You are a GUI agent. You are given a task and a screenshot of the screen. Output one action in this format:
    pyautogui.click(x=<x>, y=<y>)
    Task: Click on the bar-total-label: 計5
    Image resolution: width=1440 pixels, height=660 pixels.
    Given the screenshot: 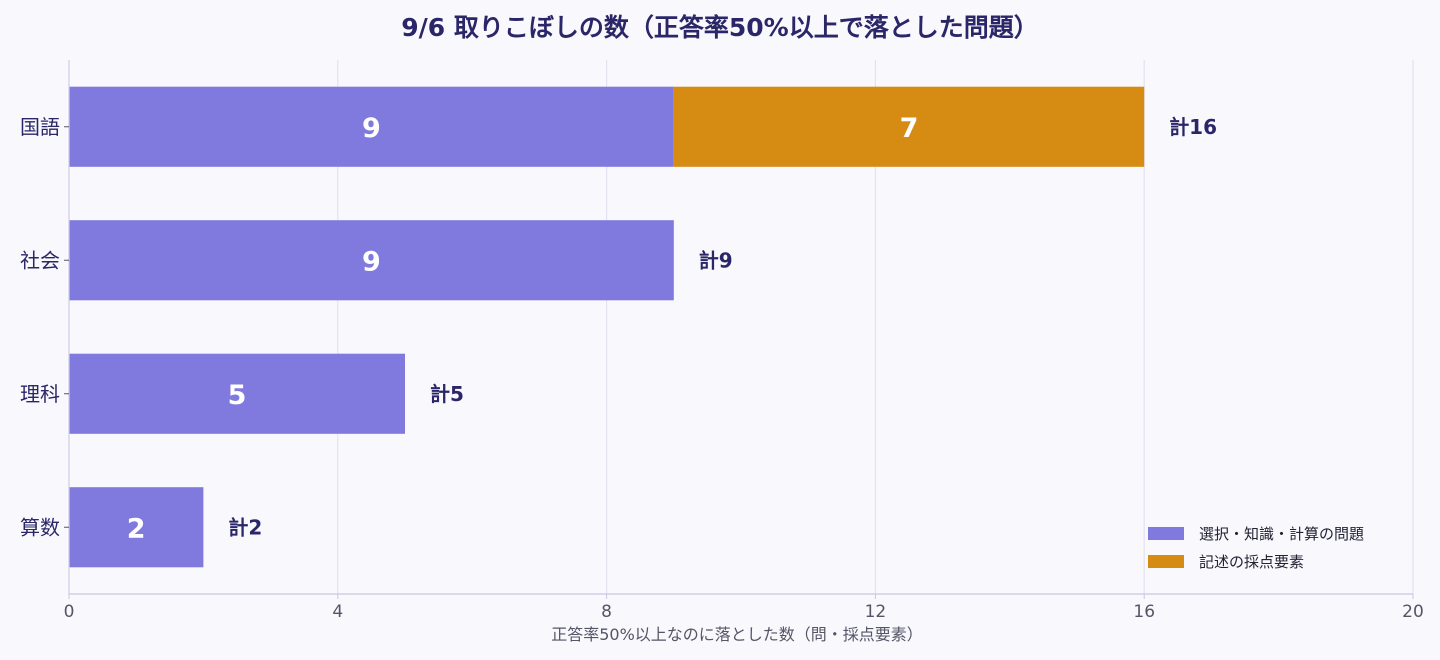 What is the action you would take?
    pyautogui.click(x=447, y=394)
    